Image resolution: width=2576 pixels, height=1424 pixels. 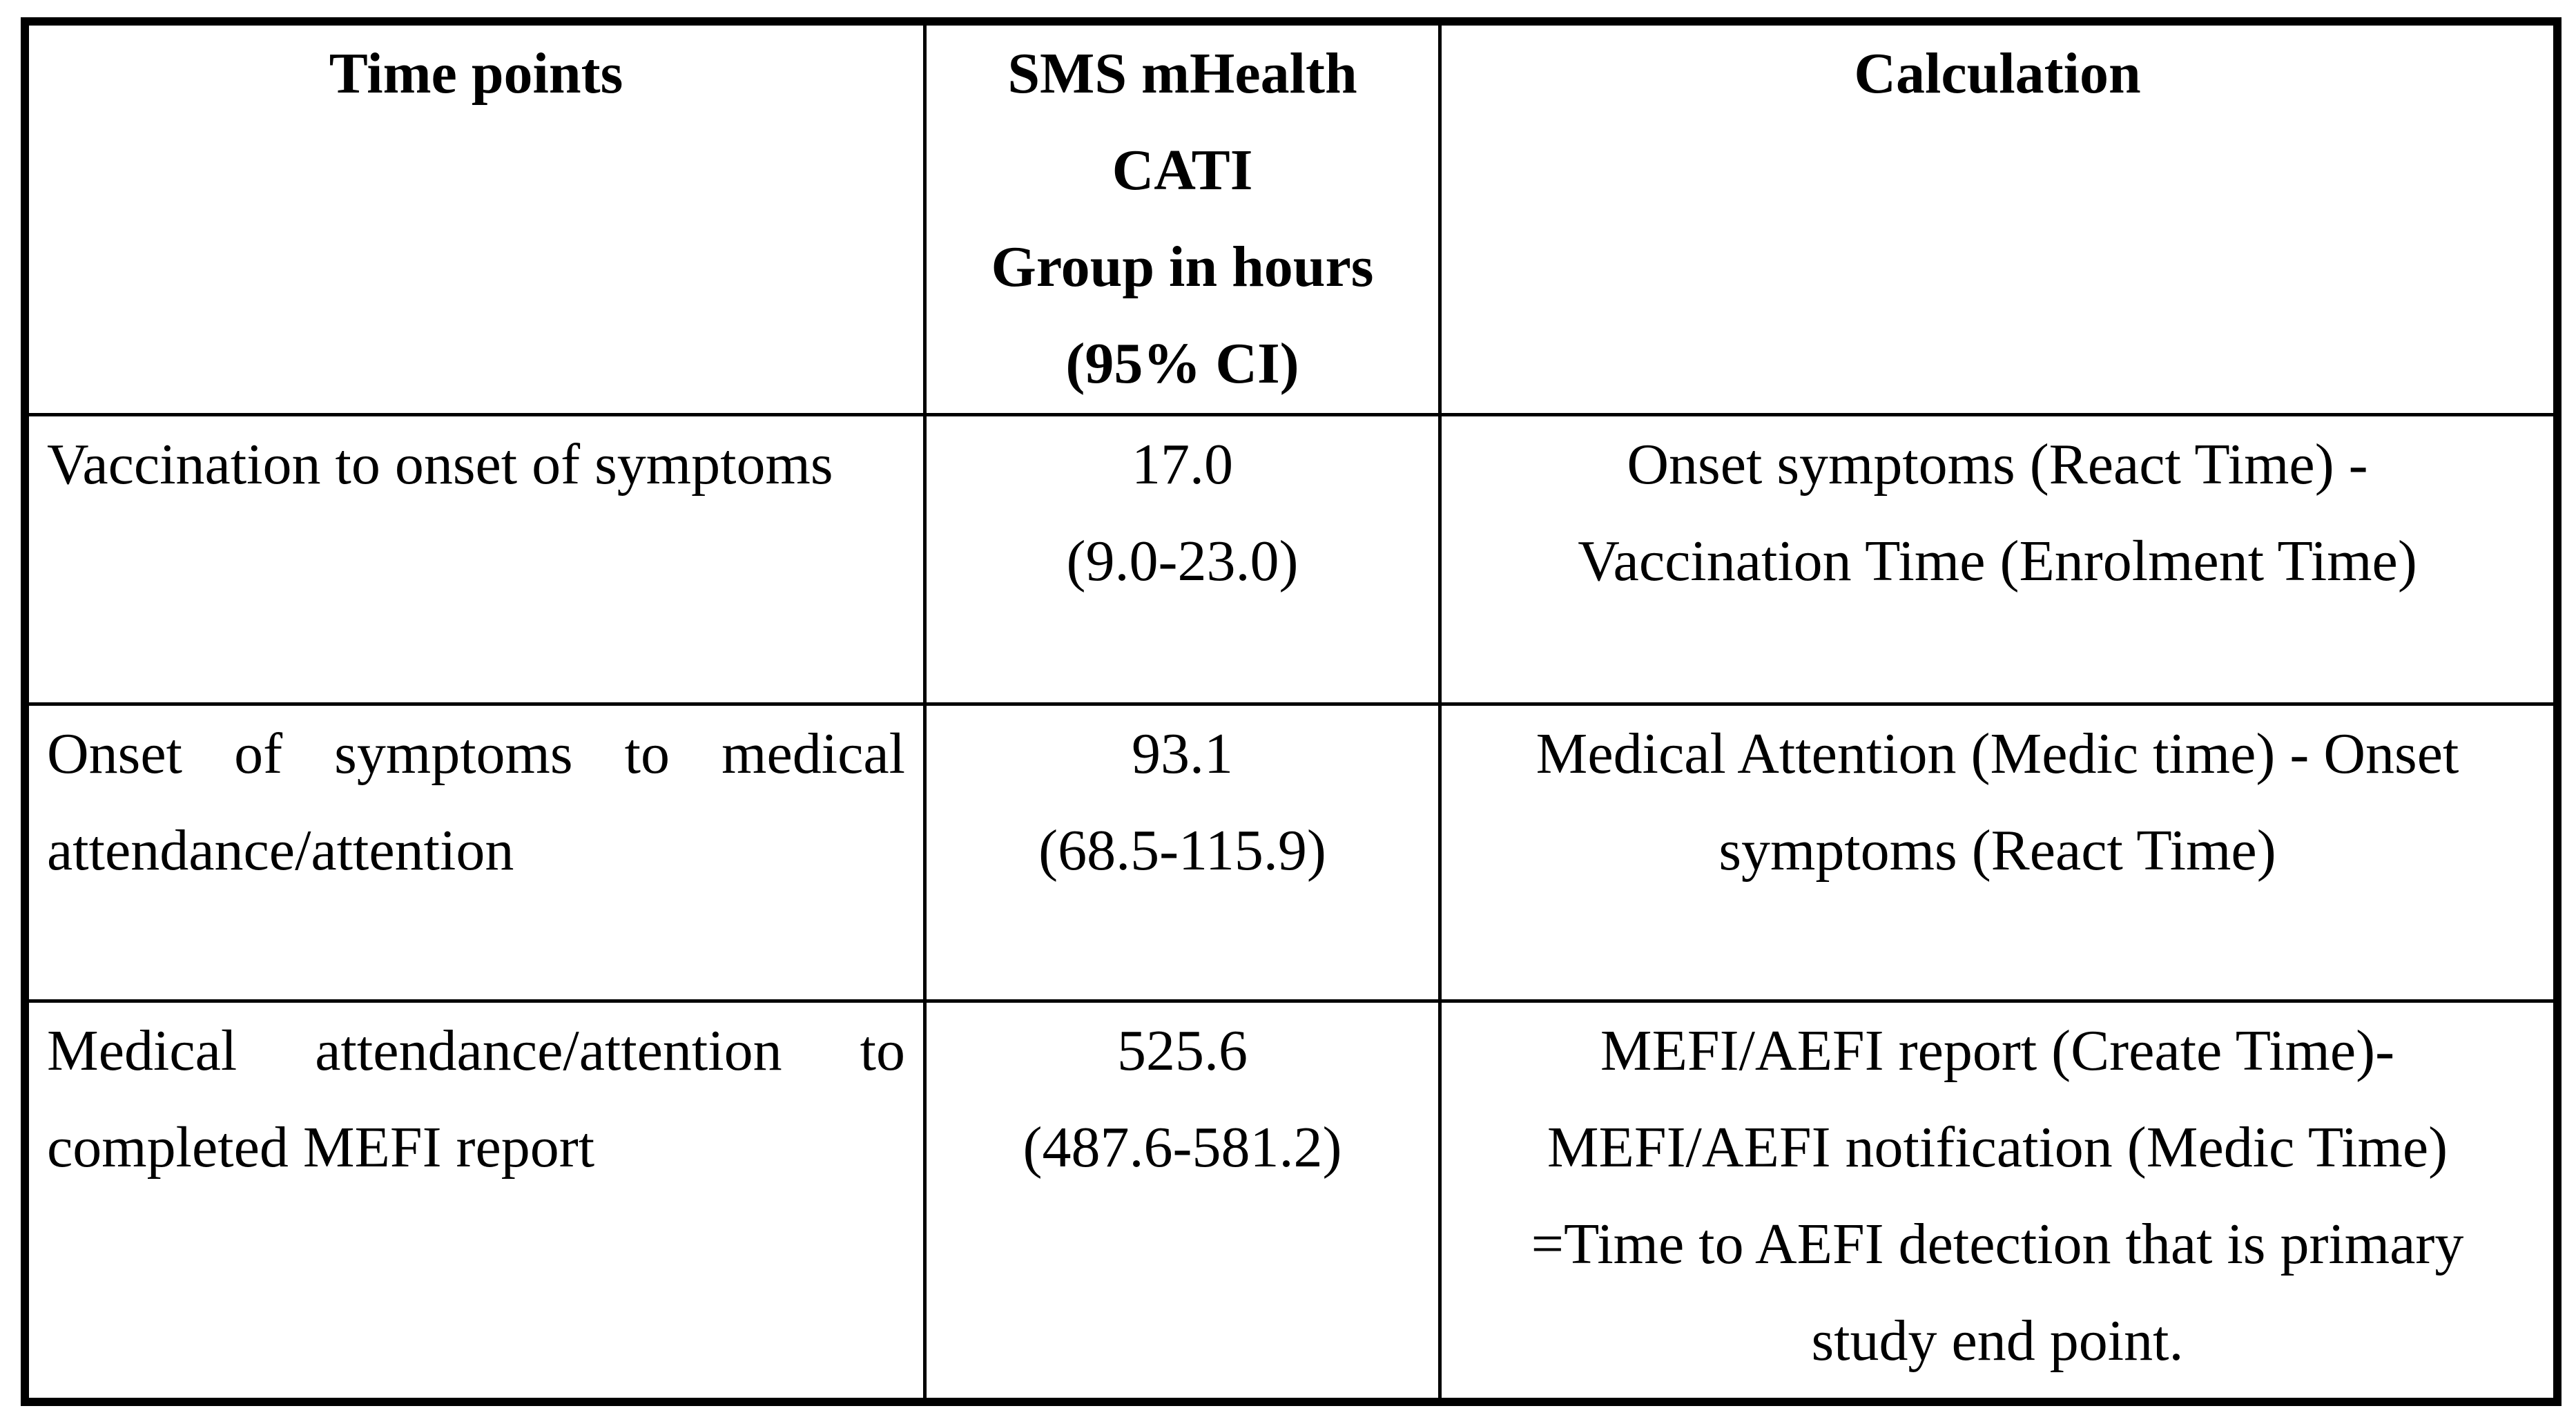 I want to click on cell-line: study end point., so click(x=1997, y=1341).